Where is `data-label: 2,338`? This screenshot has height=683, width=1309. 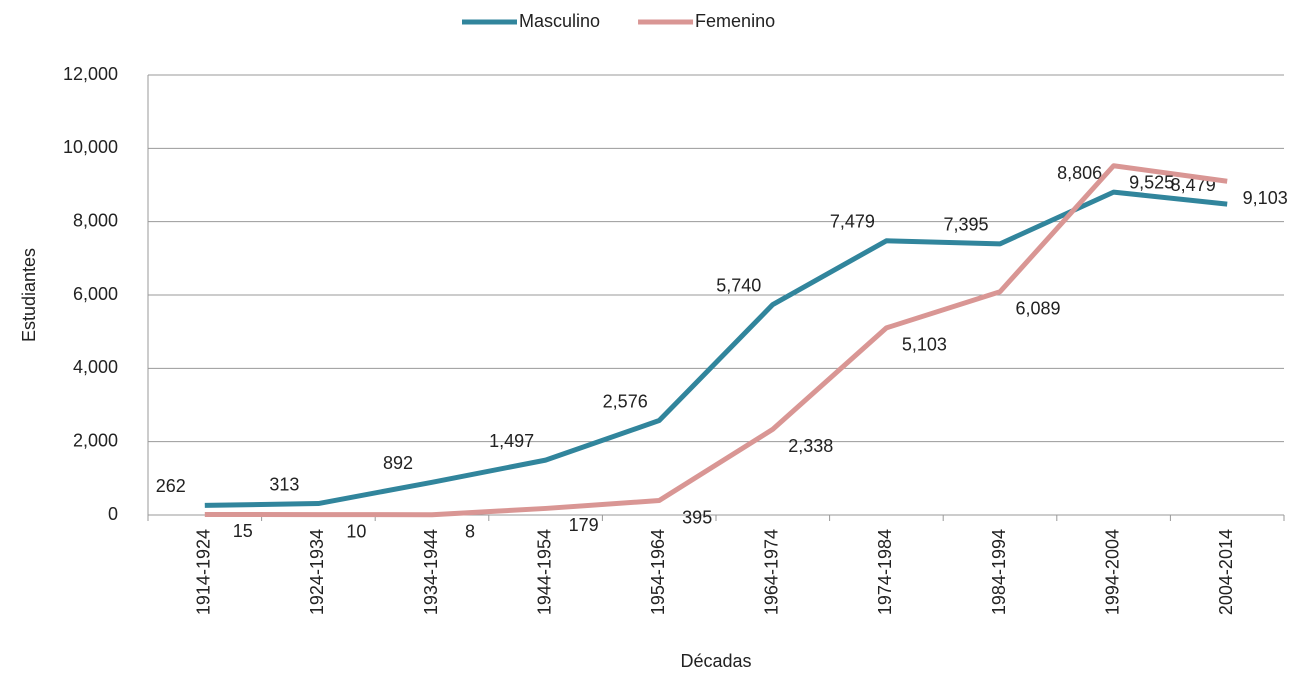
data-label: 2,338 is located at coordinates (810, 446).